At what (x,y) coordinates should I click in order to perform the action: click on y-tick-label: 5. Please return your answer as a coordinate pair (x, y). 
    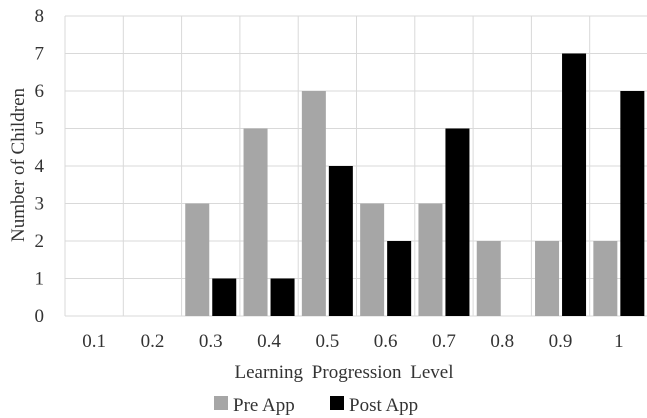
    Looking at the image, I should click on (40, 129).